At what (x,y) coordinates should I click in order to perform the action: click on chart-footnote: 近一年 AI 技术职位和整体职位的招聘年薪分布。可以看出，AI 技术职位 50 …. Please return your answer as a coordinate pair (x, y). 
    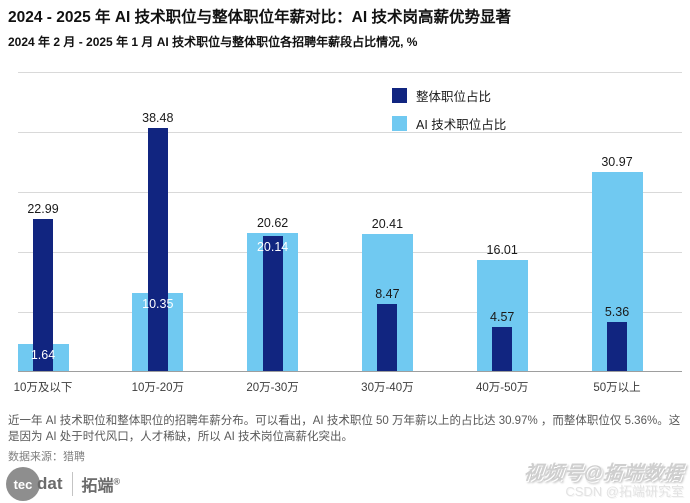
    Looking at the image, I should click on (344, 429).